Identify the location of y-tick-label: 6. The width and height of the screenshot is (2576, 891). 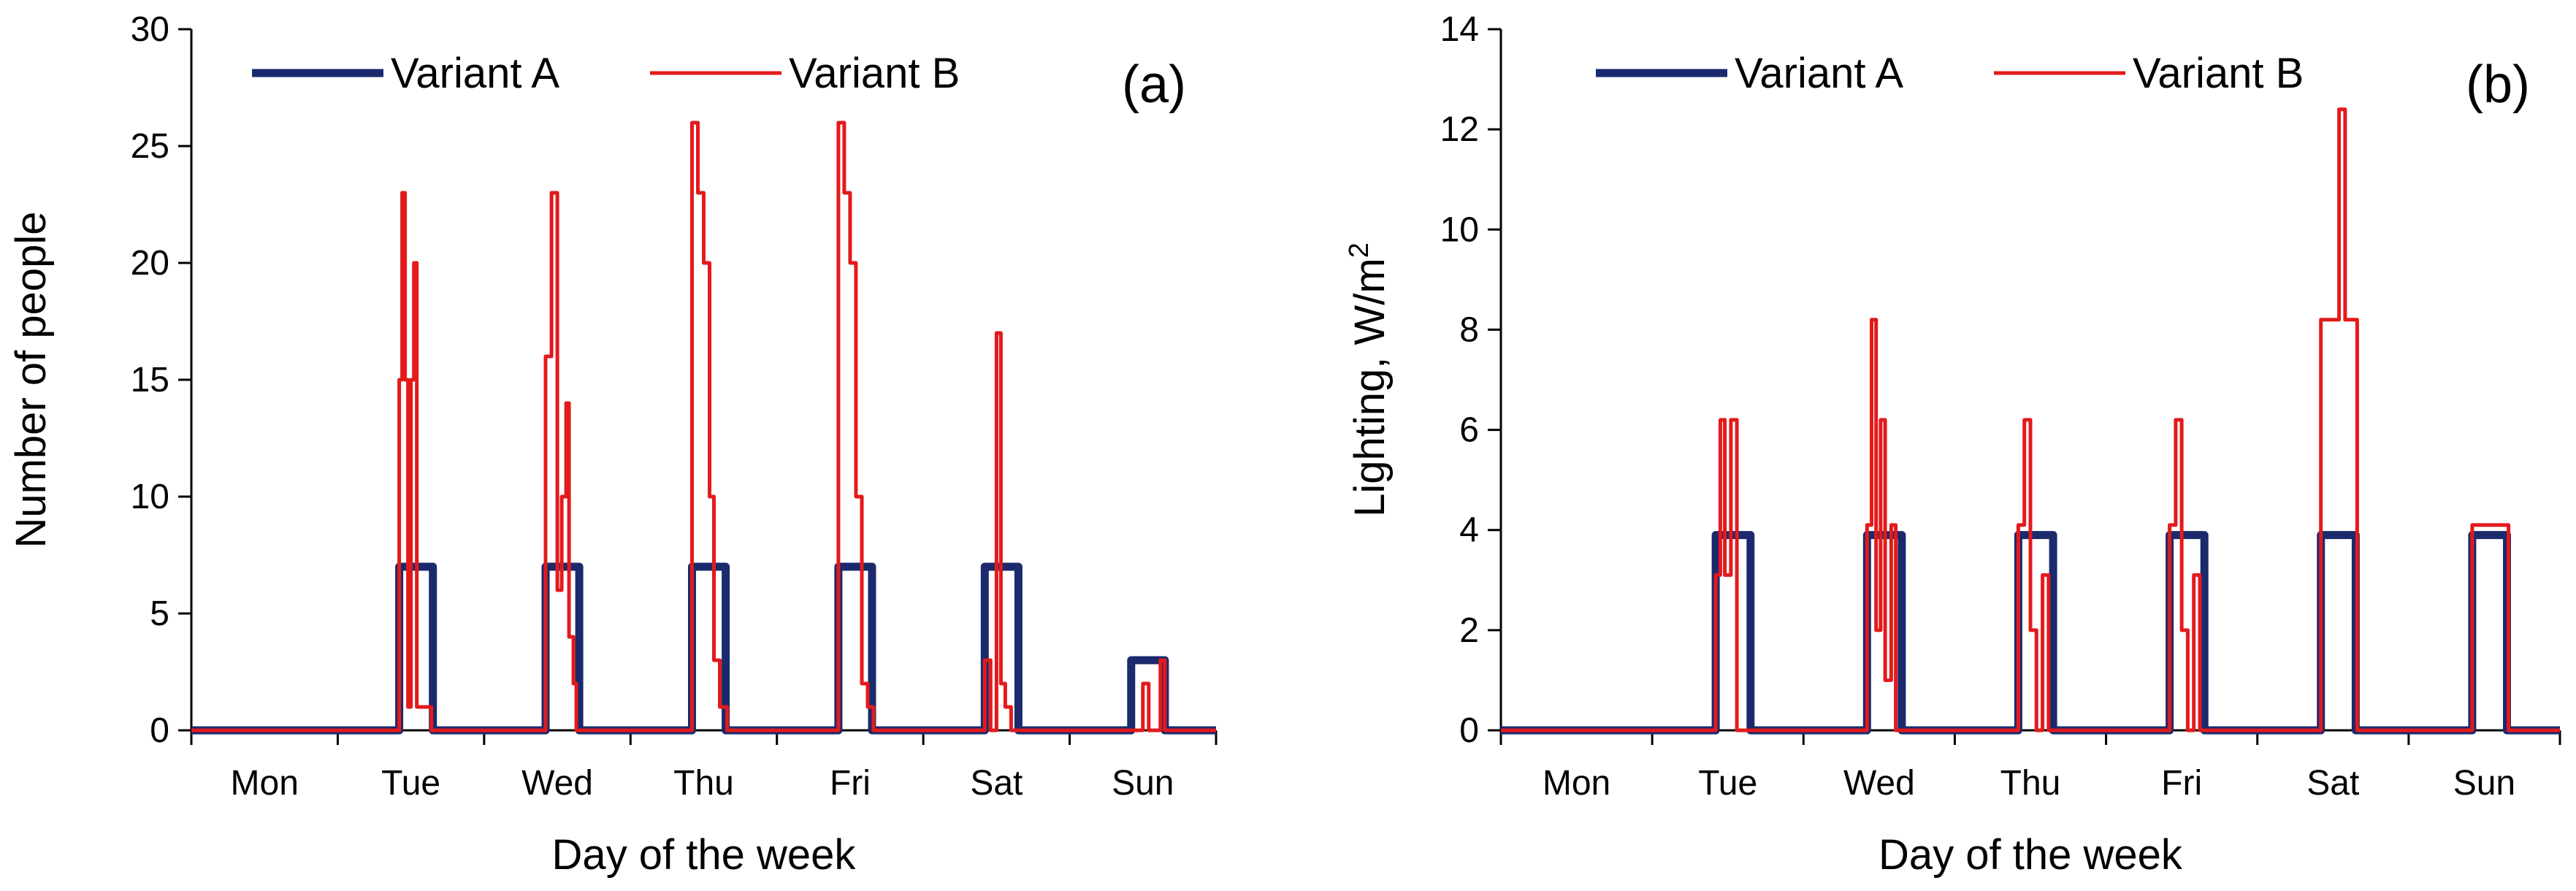
(1469, 430).